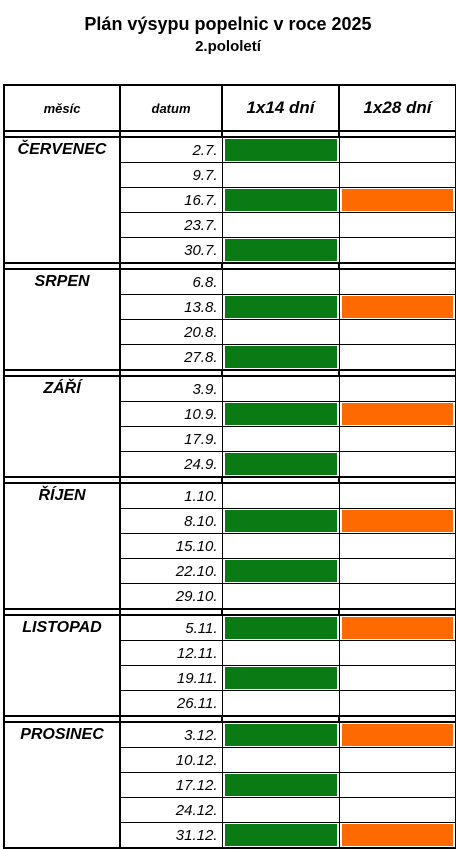  Describe the element at coordinates (171, 495) in the screenshot. I see `date-cell: 1.10.` at that location.